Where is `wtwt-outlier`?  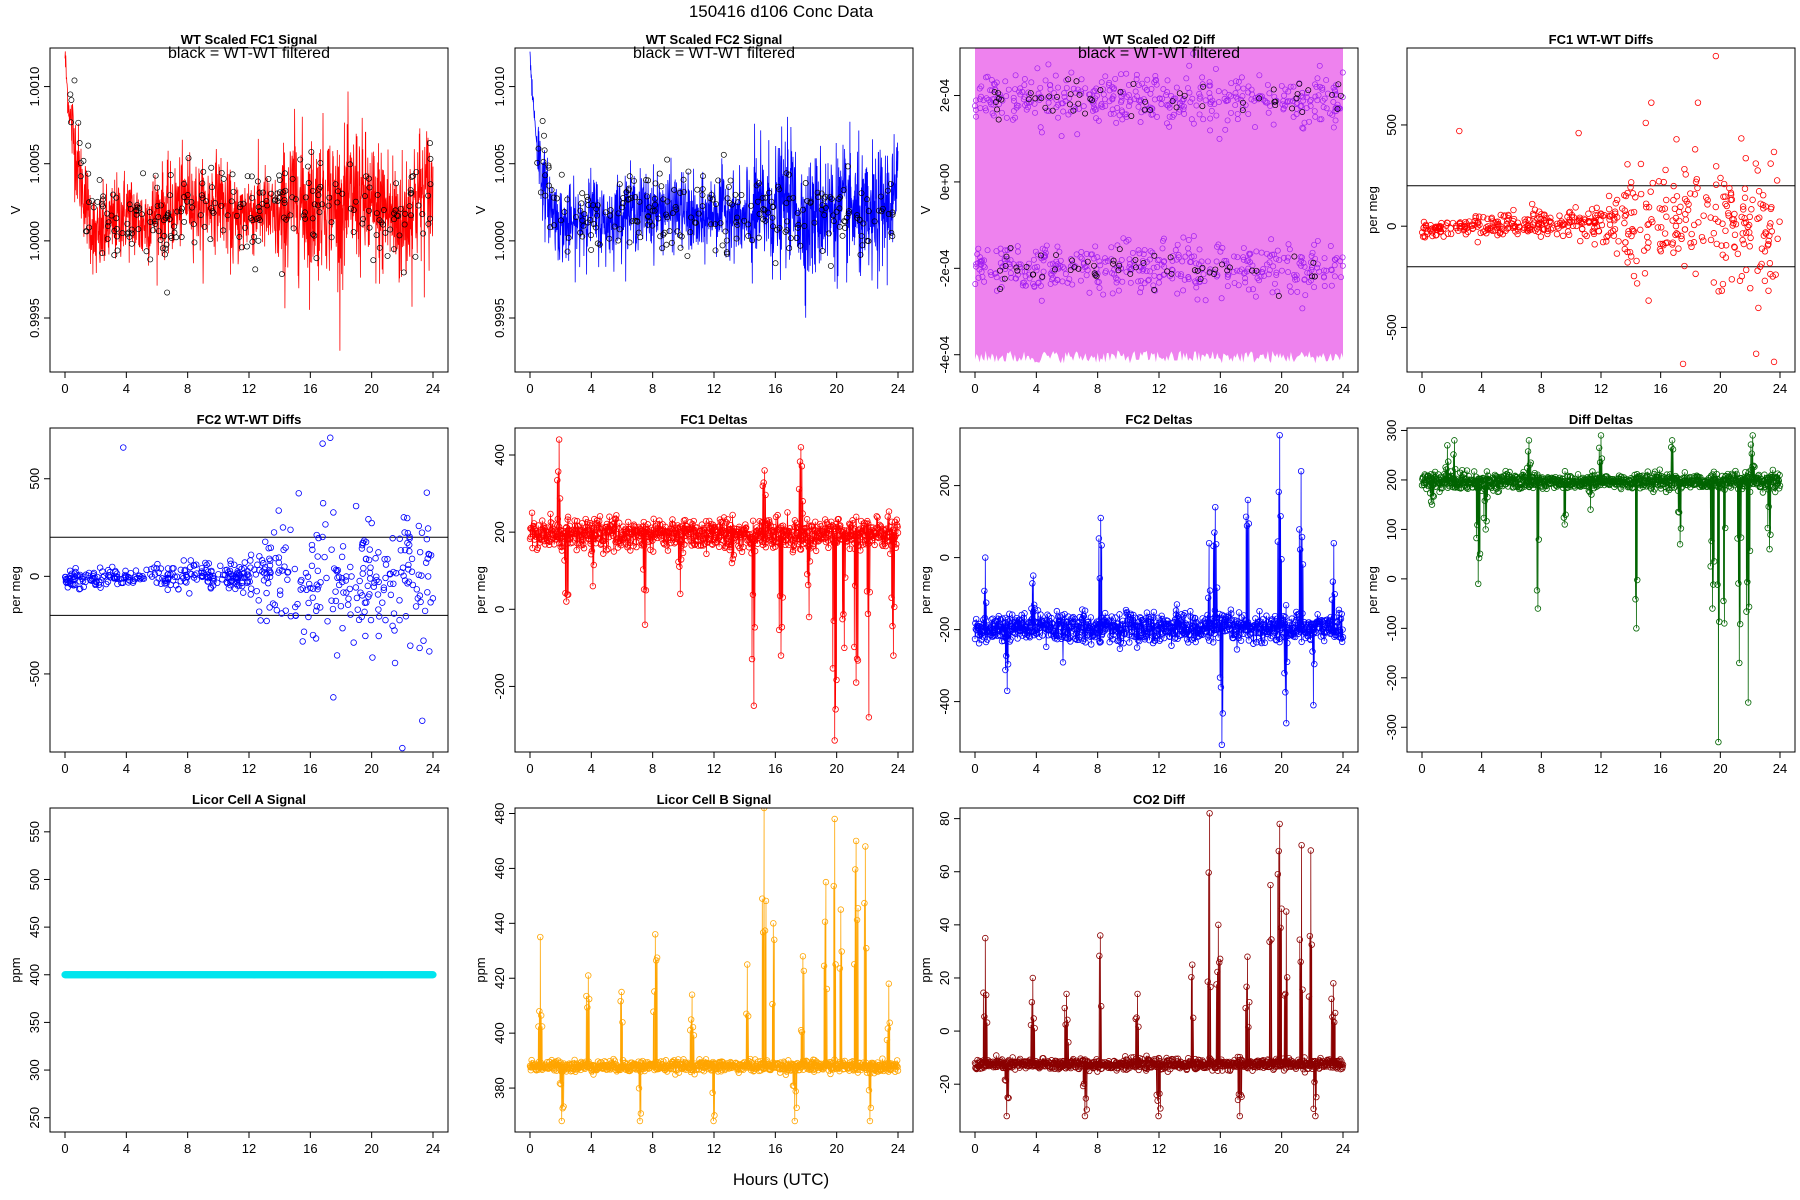 wtwt-outlier is located at coordinates (1756, 353).